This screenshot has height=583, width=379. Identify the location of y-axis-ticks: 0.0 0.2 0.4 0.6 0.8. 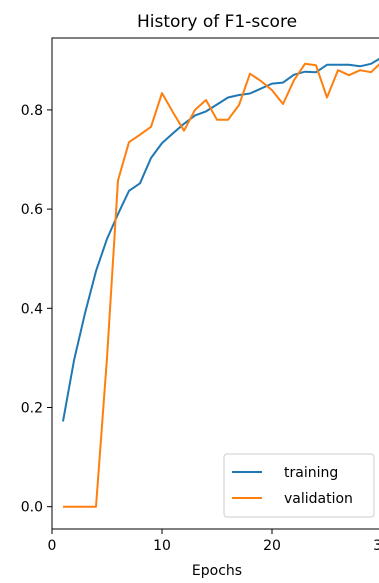
(36, 309).